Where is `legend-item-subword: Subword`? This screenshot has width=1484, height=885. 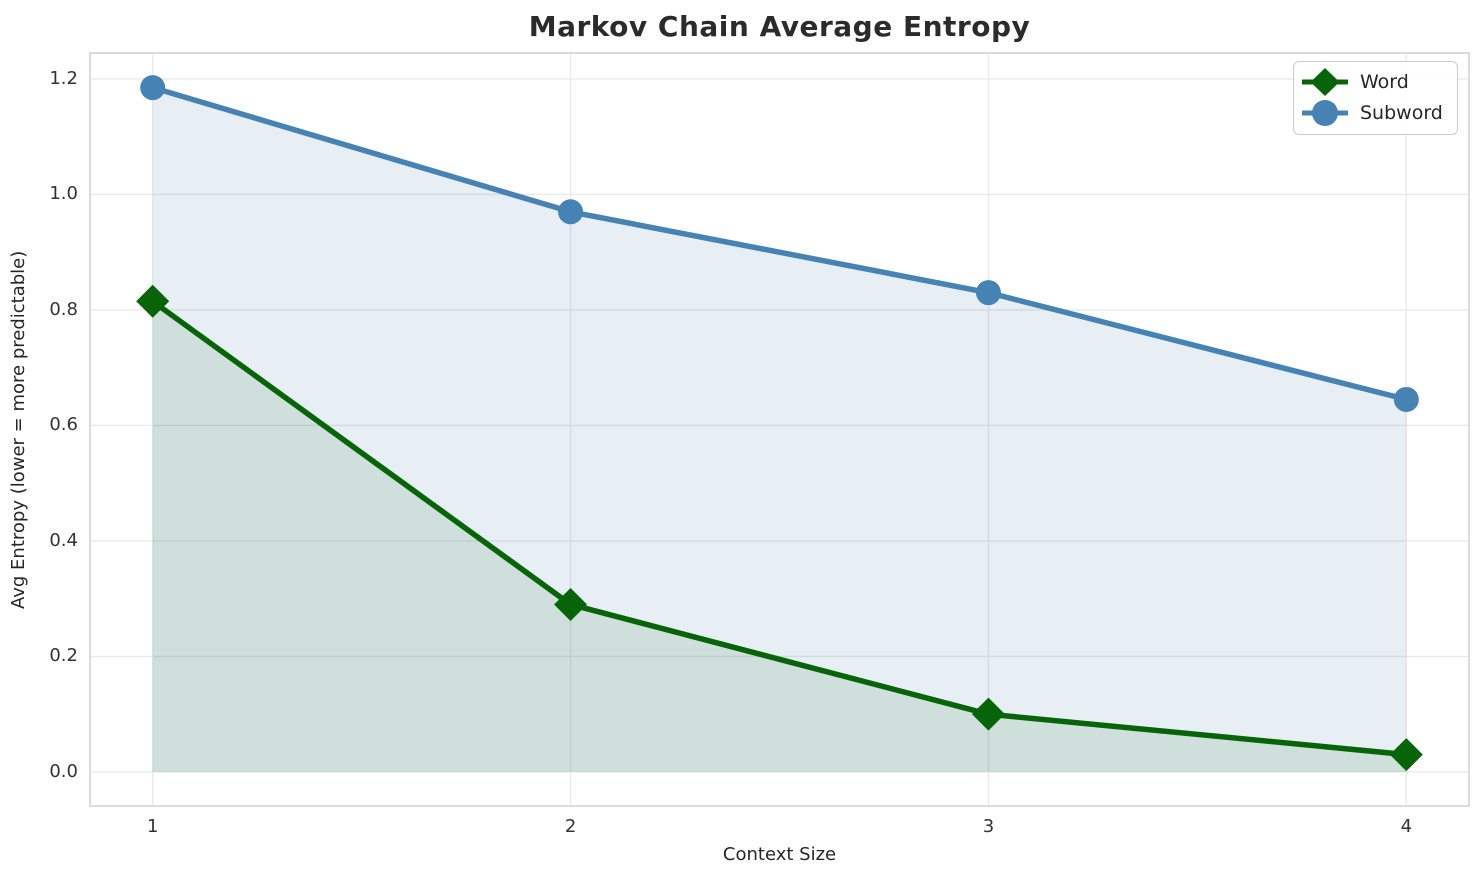
legend-item-subword: Subword is located at coordinates (1372, 113).